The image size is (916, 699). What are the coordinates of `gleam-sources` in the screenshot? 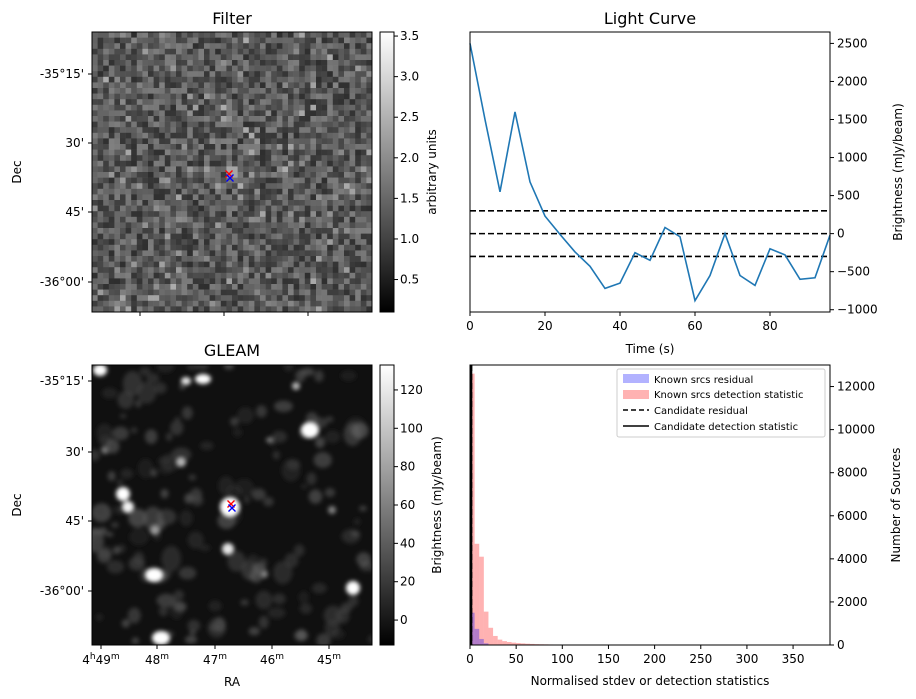 It's located at (226, 505).